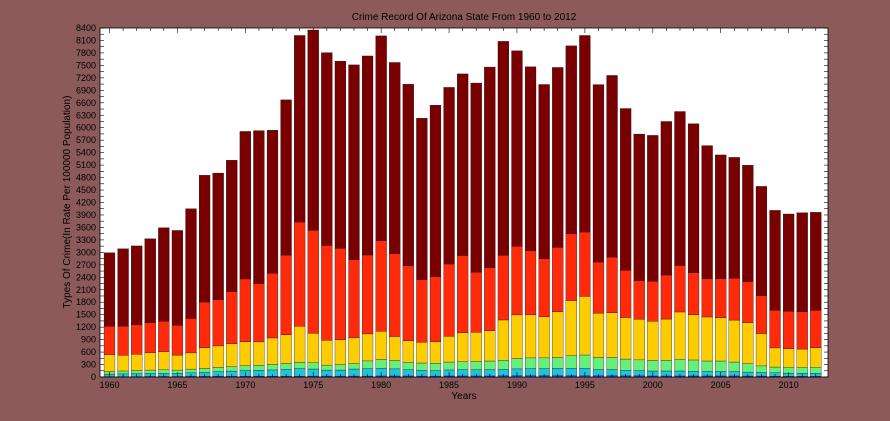 The height and width of the screenshot is (421, 890). Describe the element at coordinates (367, 155) in the screenshot. I see `bar-1979-s5` at that location.